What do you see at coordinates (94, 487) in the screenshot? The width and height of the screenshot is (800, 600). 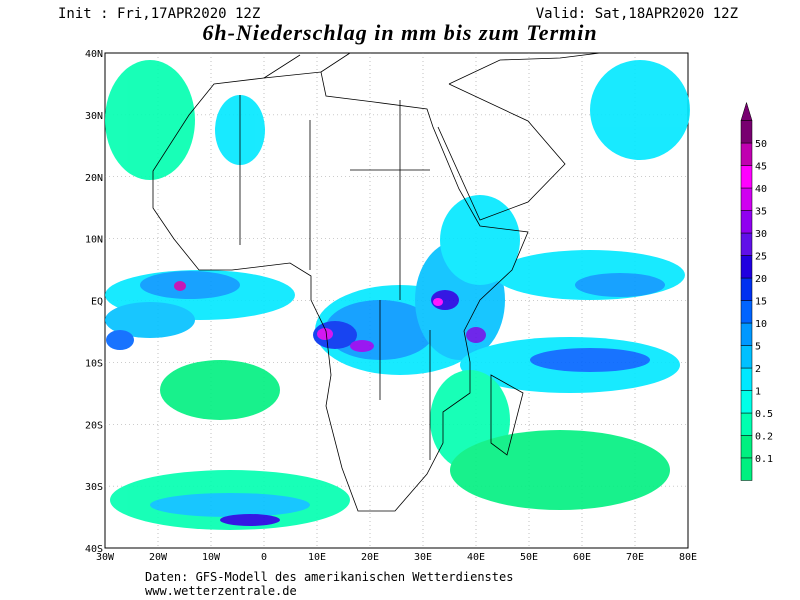 I see `lat-label: 30S` at bounding box center [94, 487].